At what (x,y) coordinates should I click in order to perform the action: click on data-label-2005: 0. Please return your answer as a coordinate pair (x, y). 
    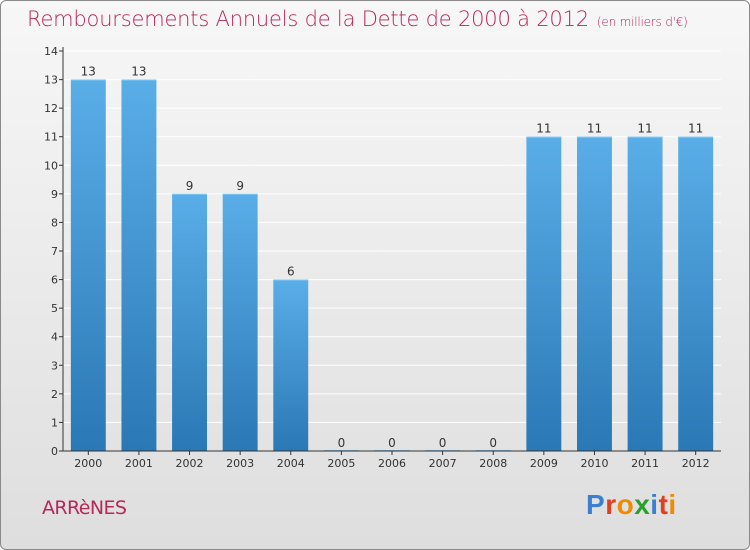
    Looking at the image, I should click on (342, 443).